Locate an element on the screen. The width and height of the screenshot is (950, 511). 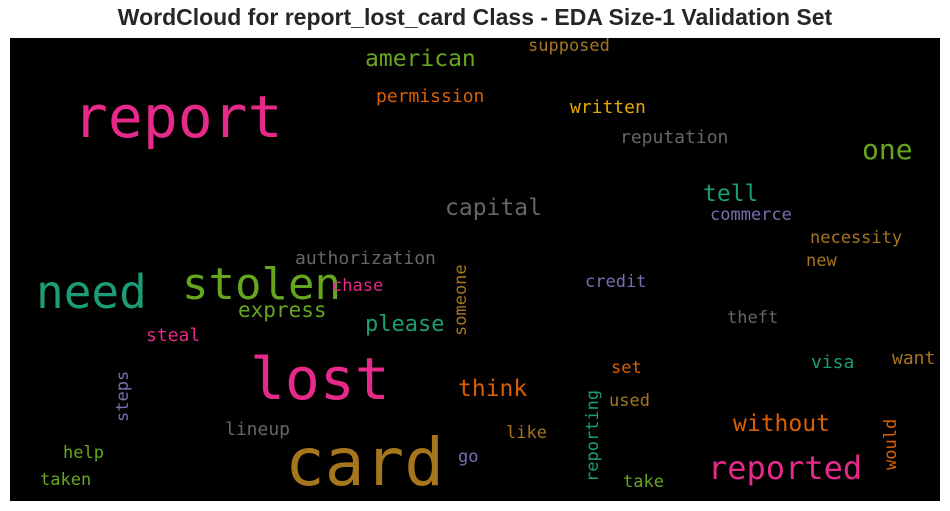
word-stolen: stolen is located at coordinates (261, 284).